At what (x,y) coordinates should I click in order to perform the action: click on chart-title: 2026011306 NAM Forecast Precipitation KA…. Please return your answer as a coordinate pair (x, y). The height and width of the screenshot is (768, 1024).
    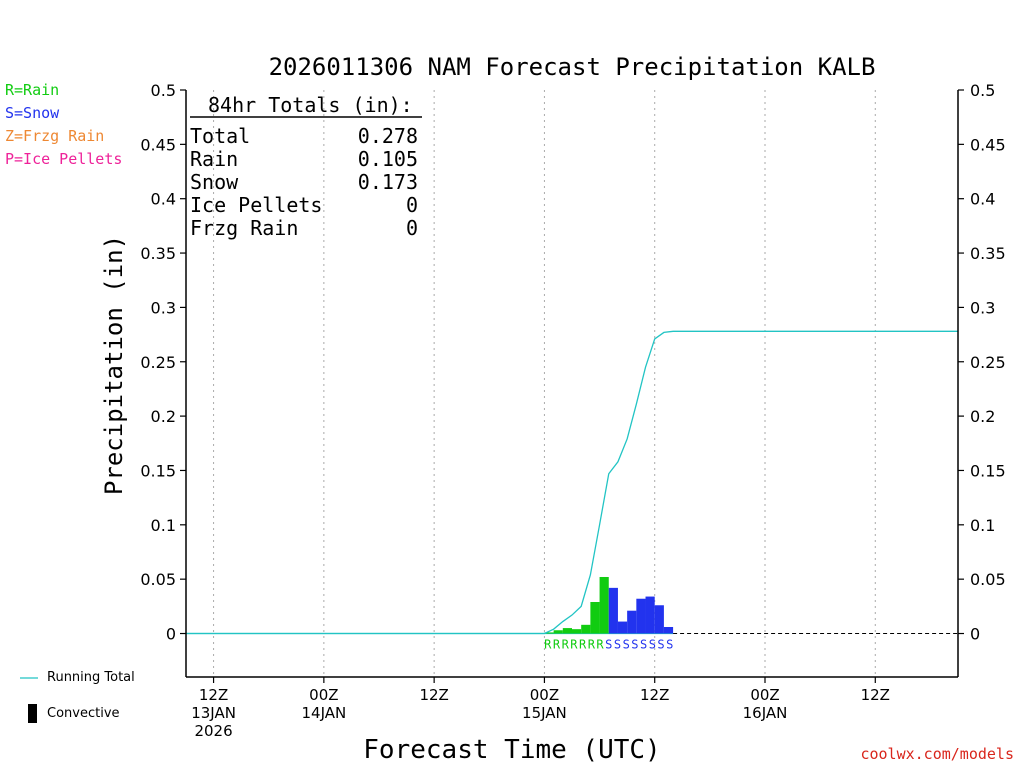
    Looking at the image, I should click on (572, 67).